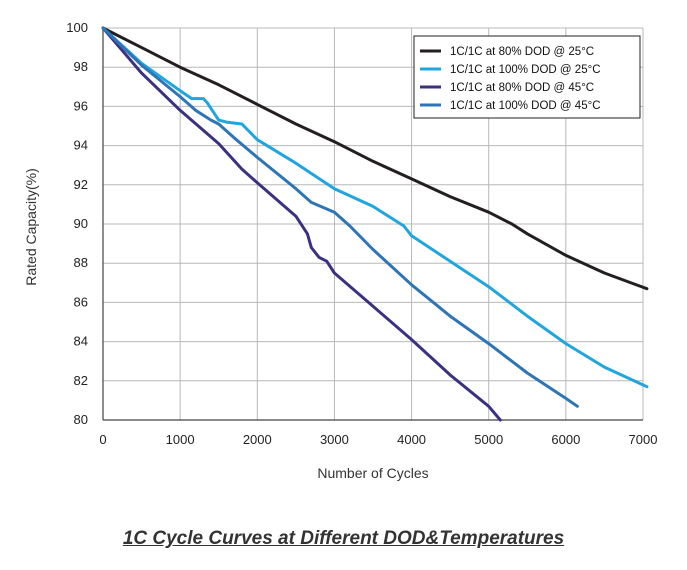 Image resolution: width=687 pixels, height=570 pixels. I want to click on x-tick-label: 4000, so click(411, 439).